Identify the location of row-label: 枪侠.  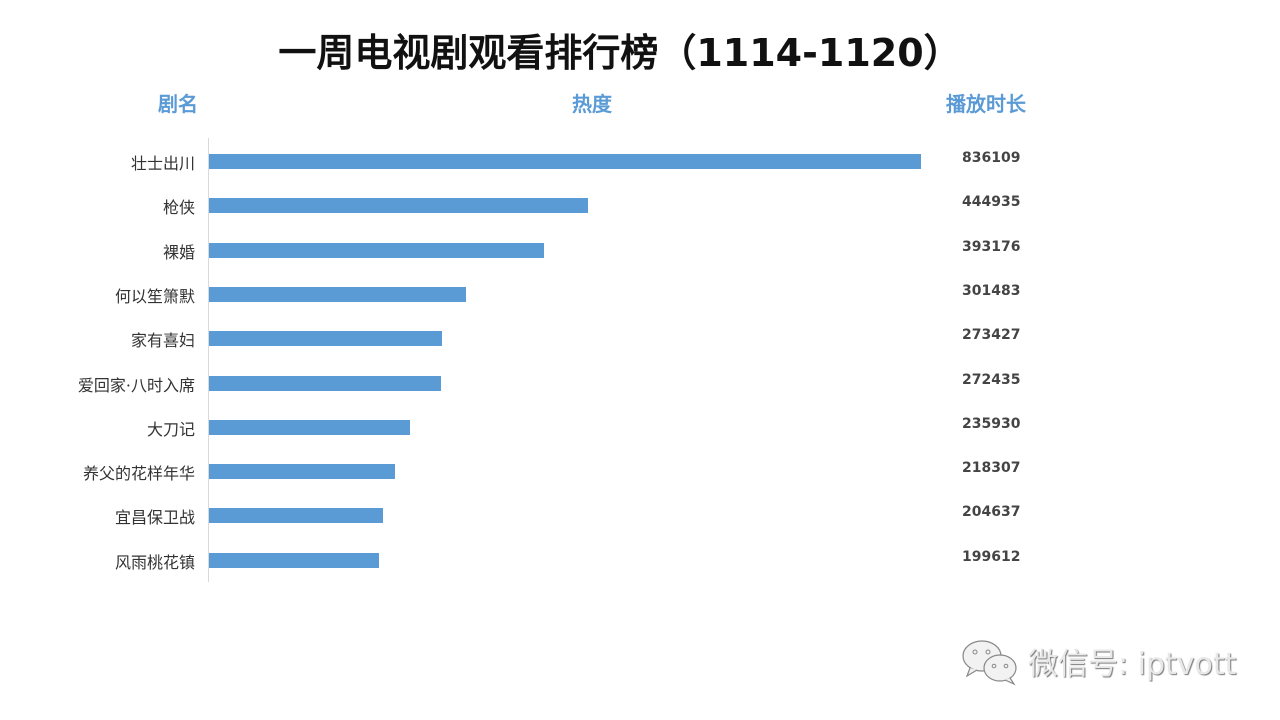
(178, 208).